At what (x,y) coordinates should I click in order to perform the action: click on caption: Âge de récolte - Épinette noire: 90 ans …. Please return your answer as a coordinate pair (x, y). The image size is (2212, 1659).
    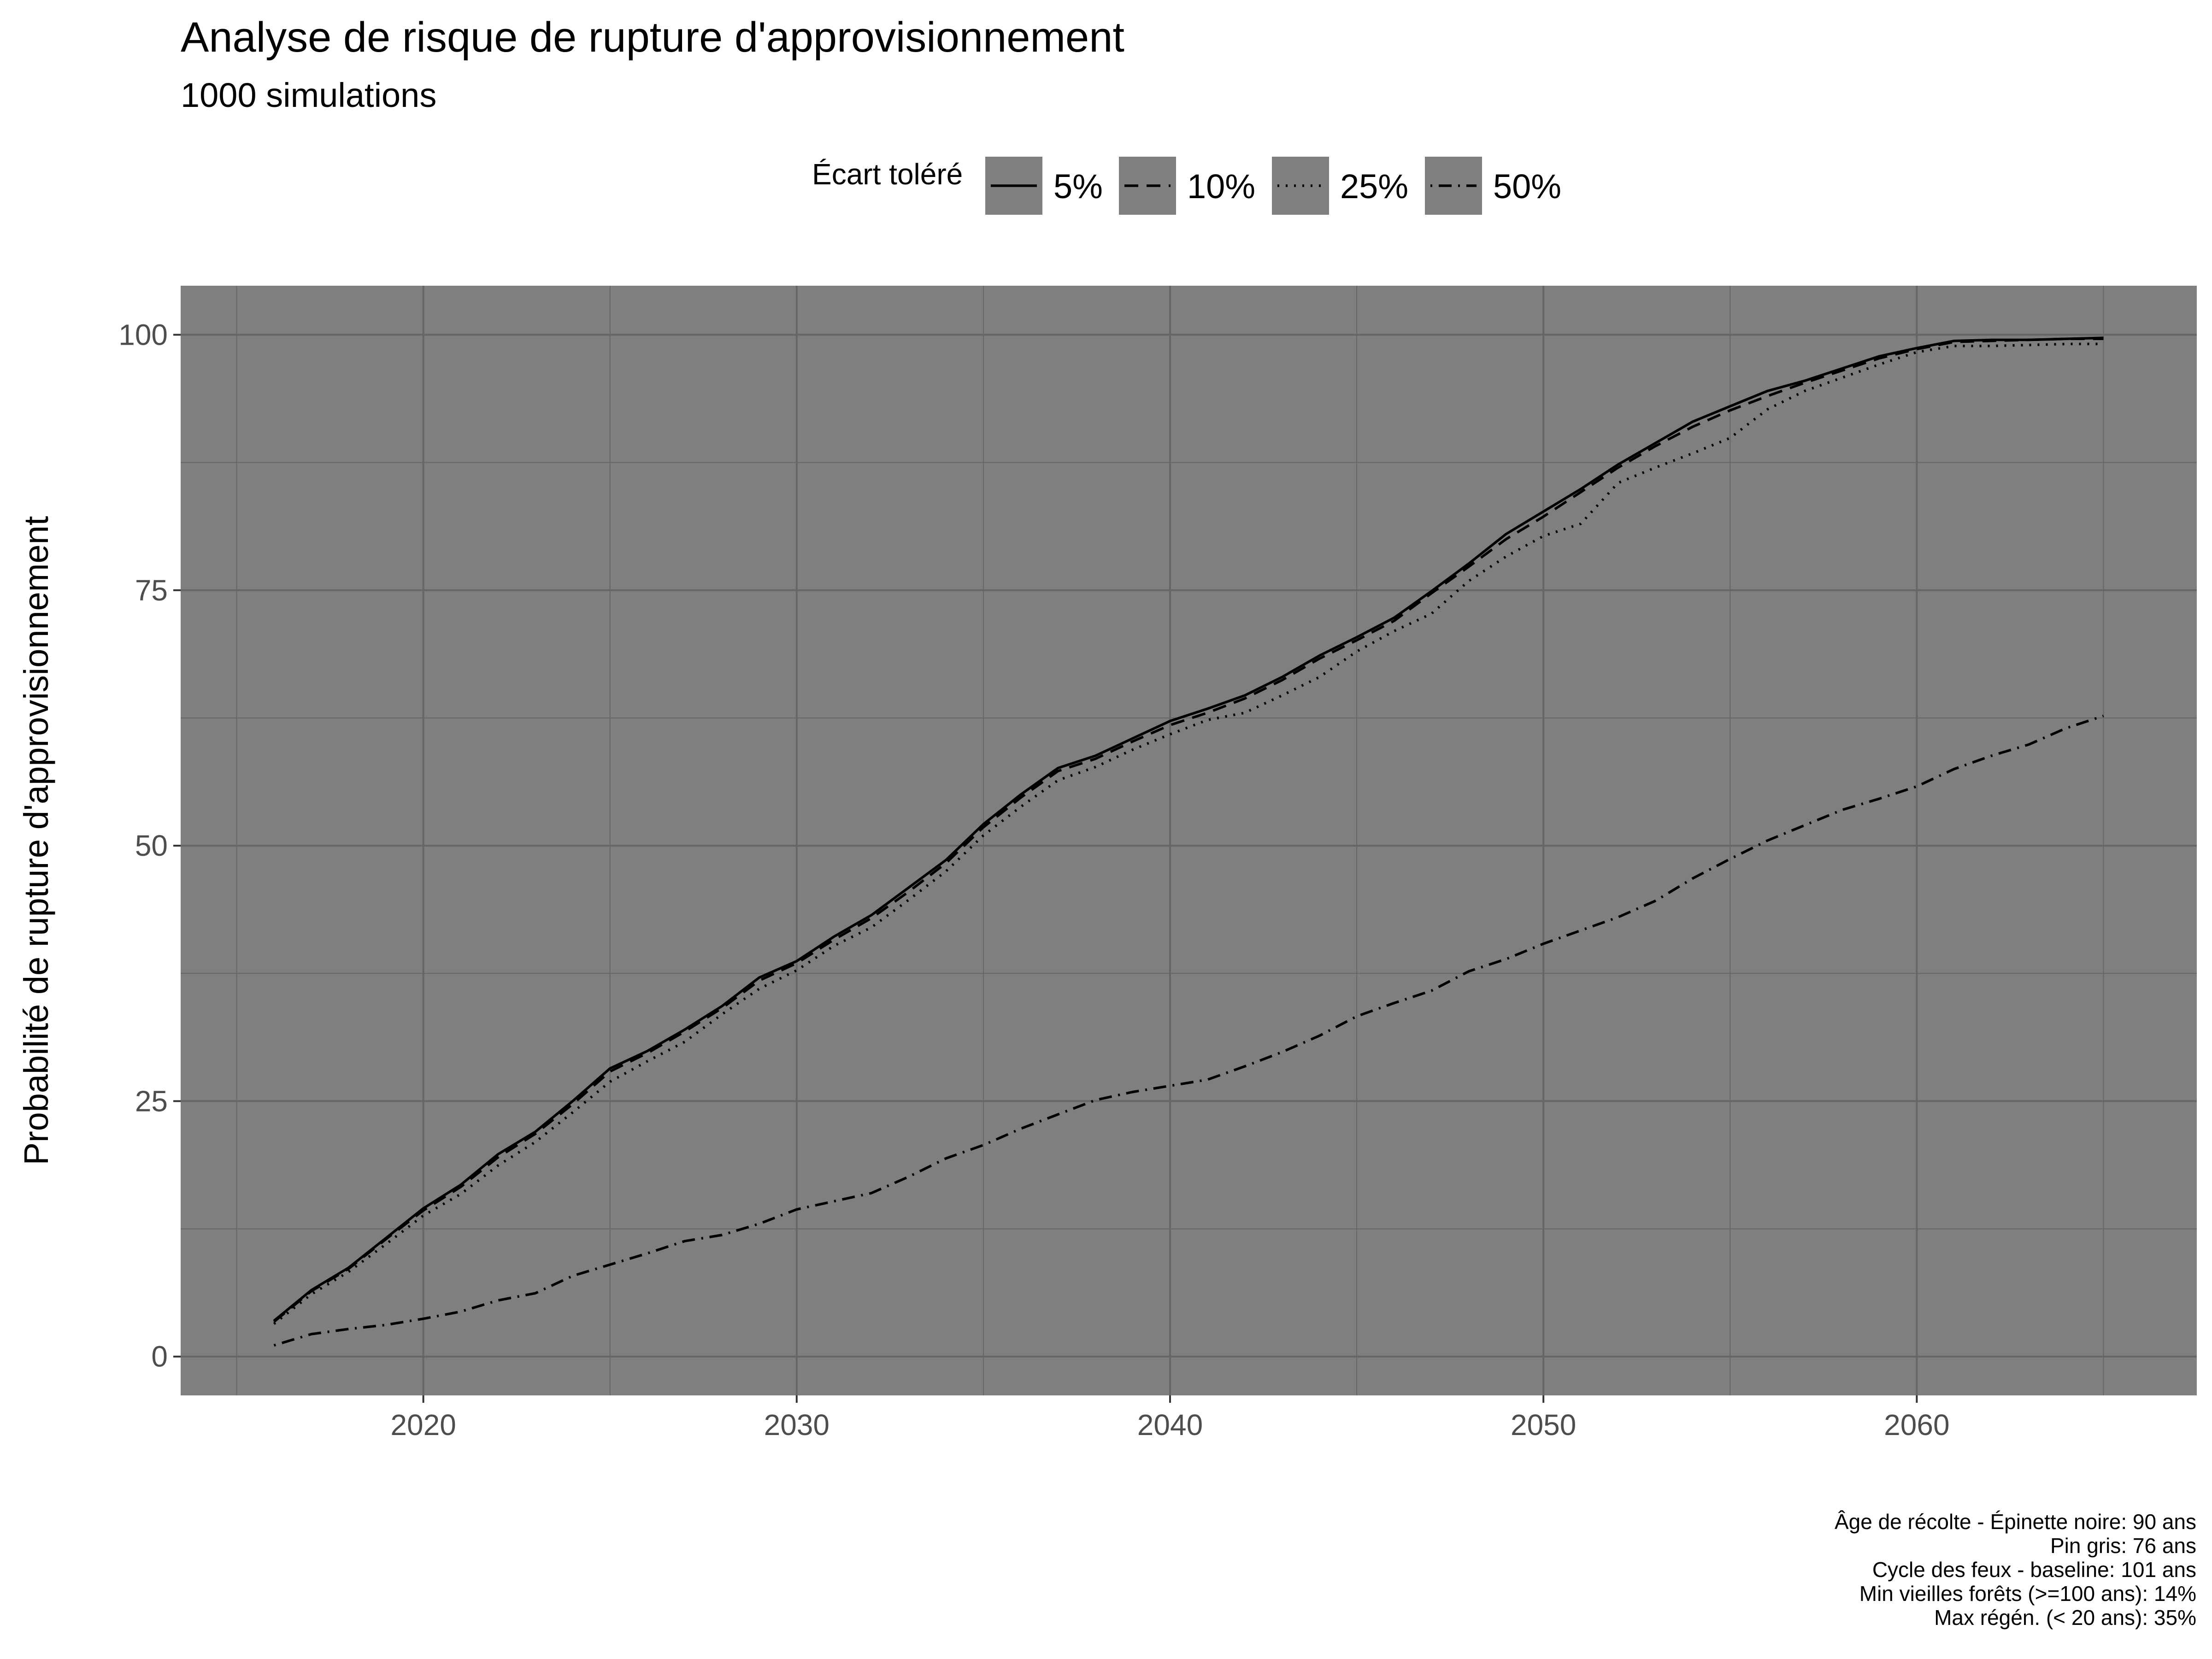
    Looking at the image, I should click on (2015, 1570).